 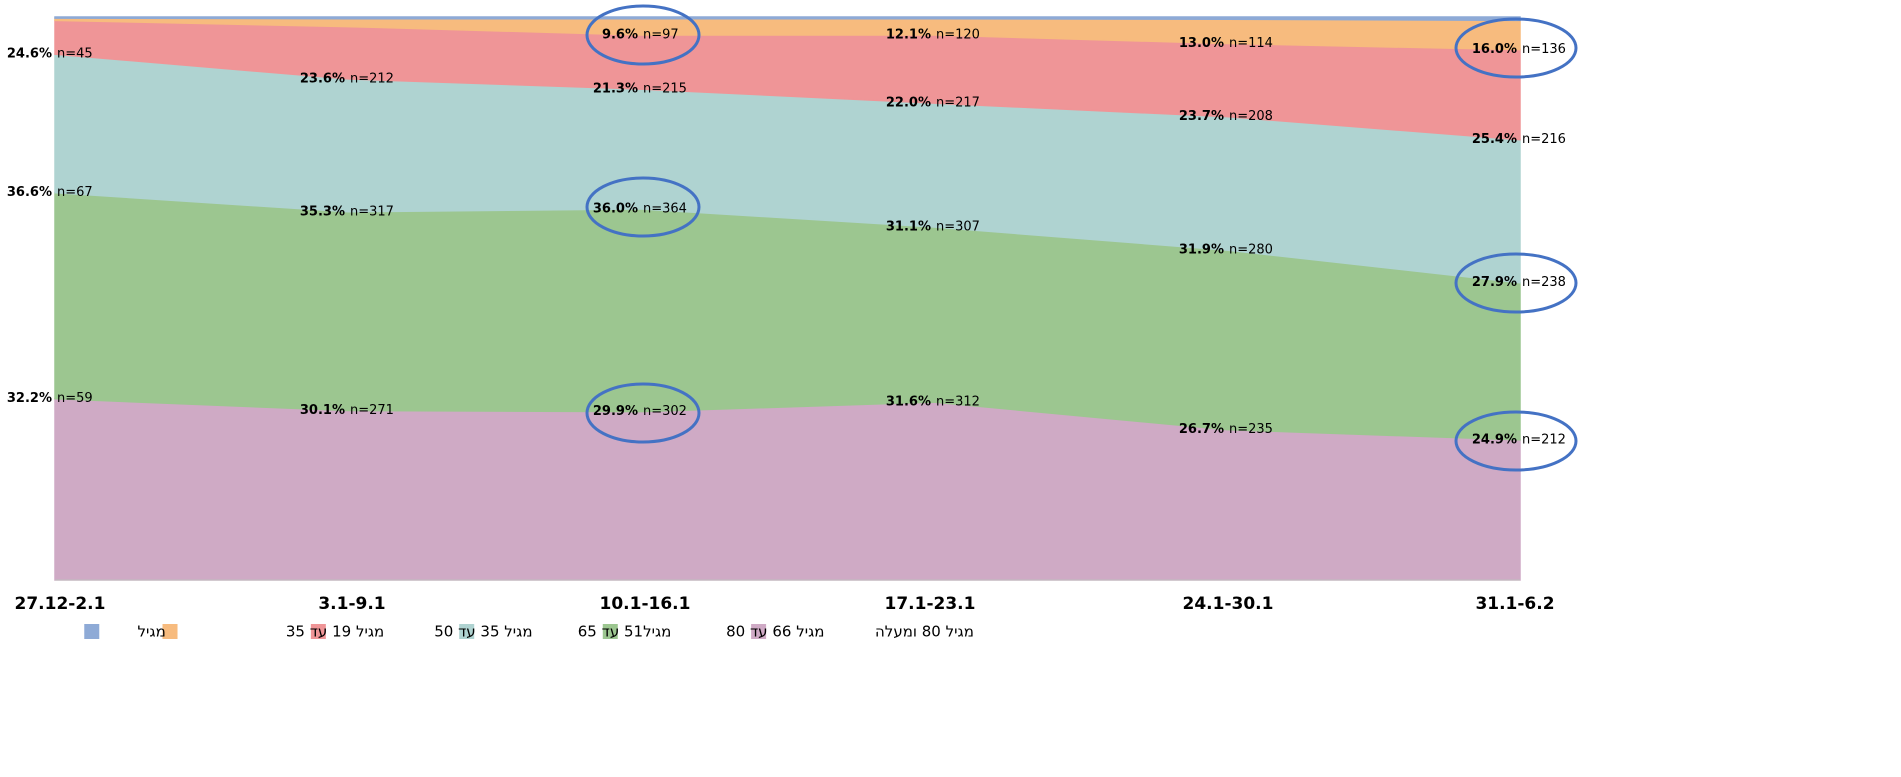 What do you see at coordinates (60, 604) in the screenshot?
I see `x-tick-label: 27.12-2.1` at bounding box center [60, 604].